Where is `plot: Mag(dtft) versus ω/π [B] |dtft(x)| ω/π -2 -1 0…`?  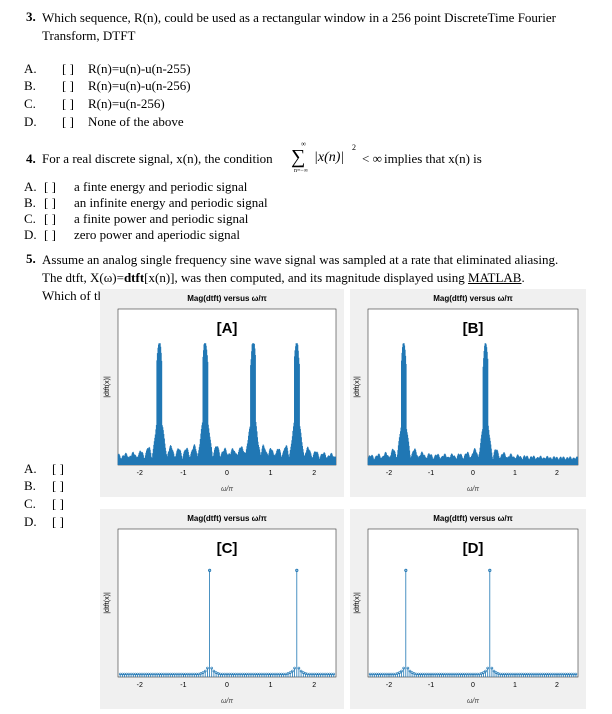
plot: Mag(dtft) versus ω/π [B] |dtft(x)| ω/π -2 -1 0… is located at coordinates (466, 393).